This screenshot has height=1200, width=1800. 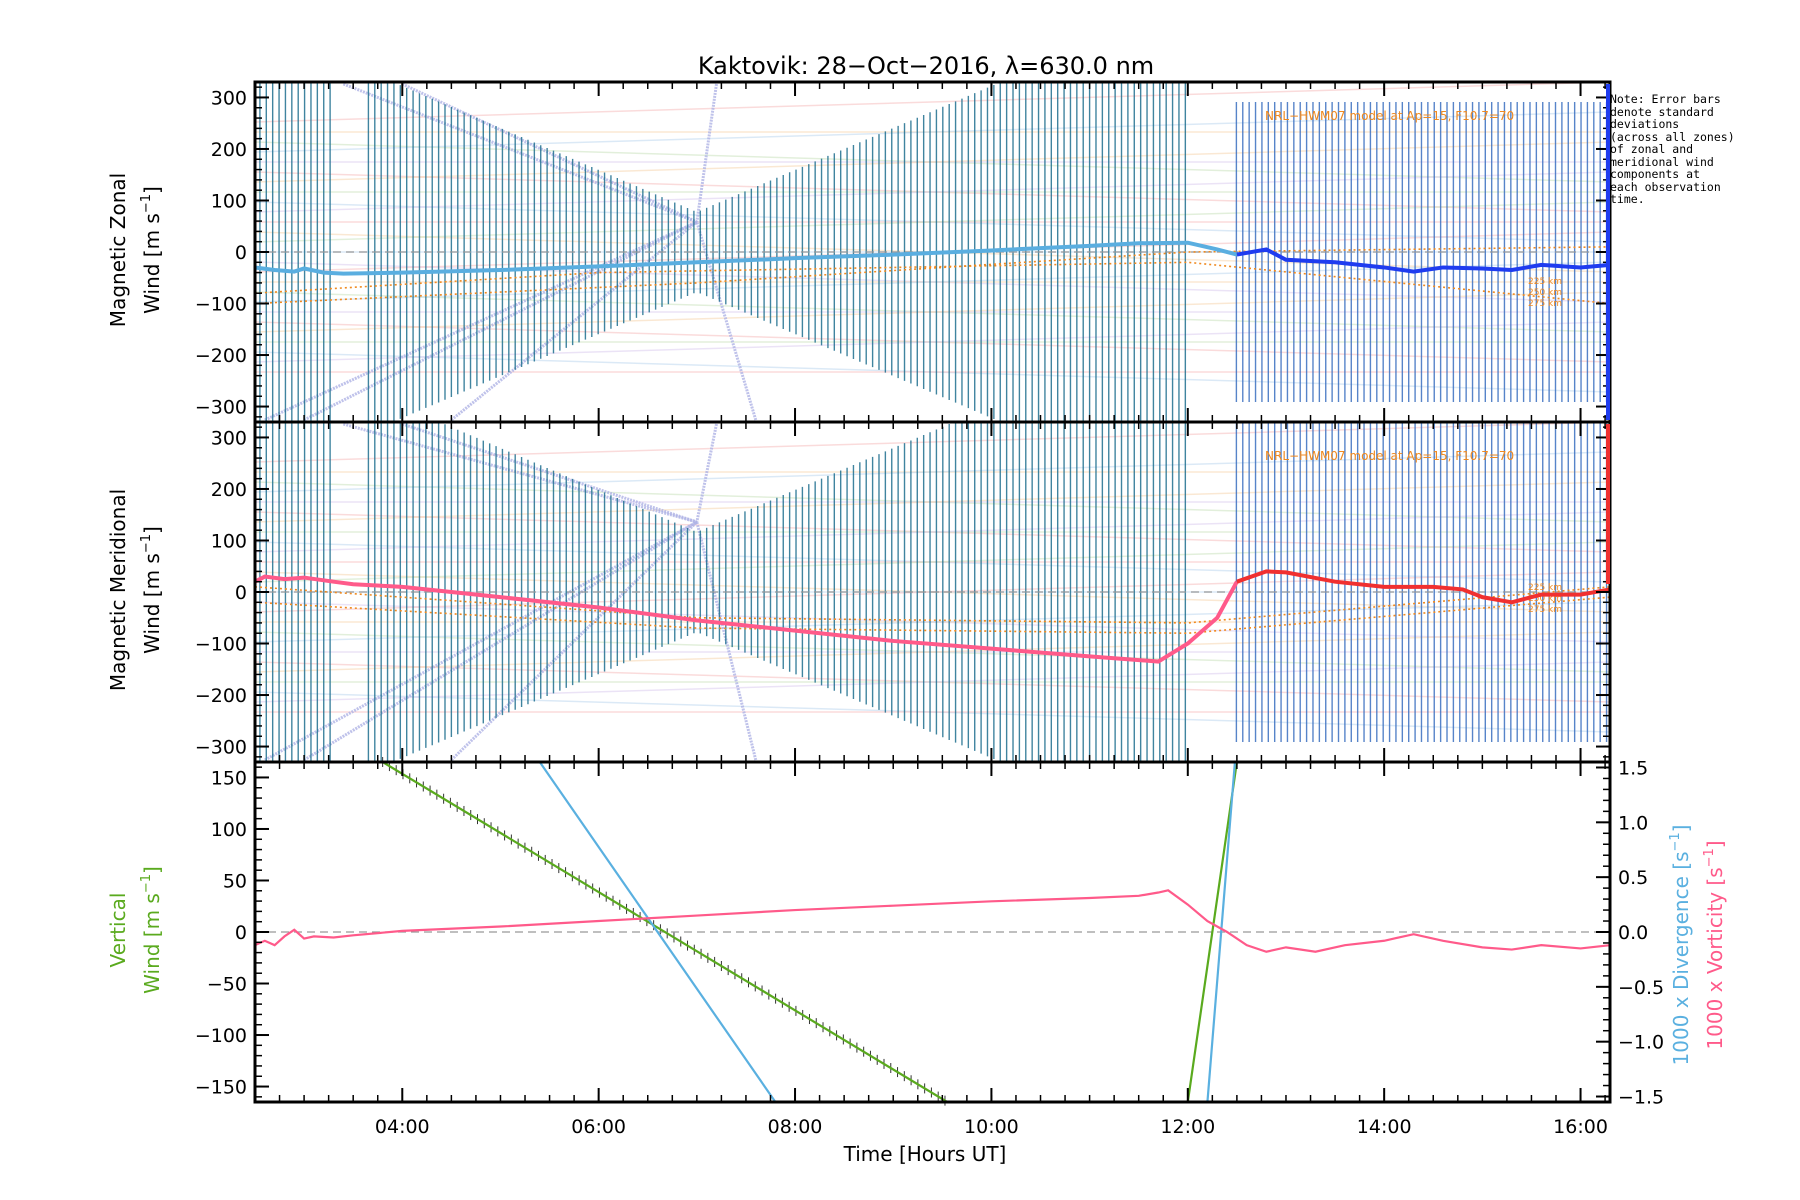 What do you see at coordinates (1641, 988) in the screenshot?
I see `y2-tick-label: −0.5` at bounding box center [1641, 988].